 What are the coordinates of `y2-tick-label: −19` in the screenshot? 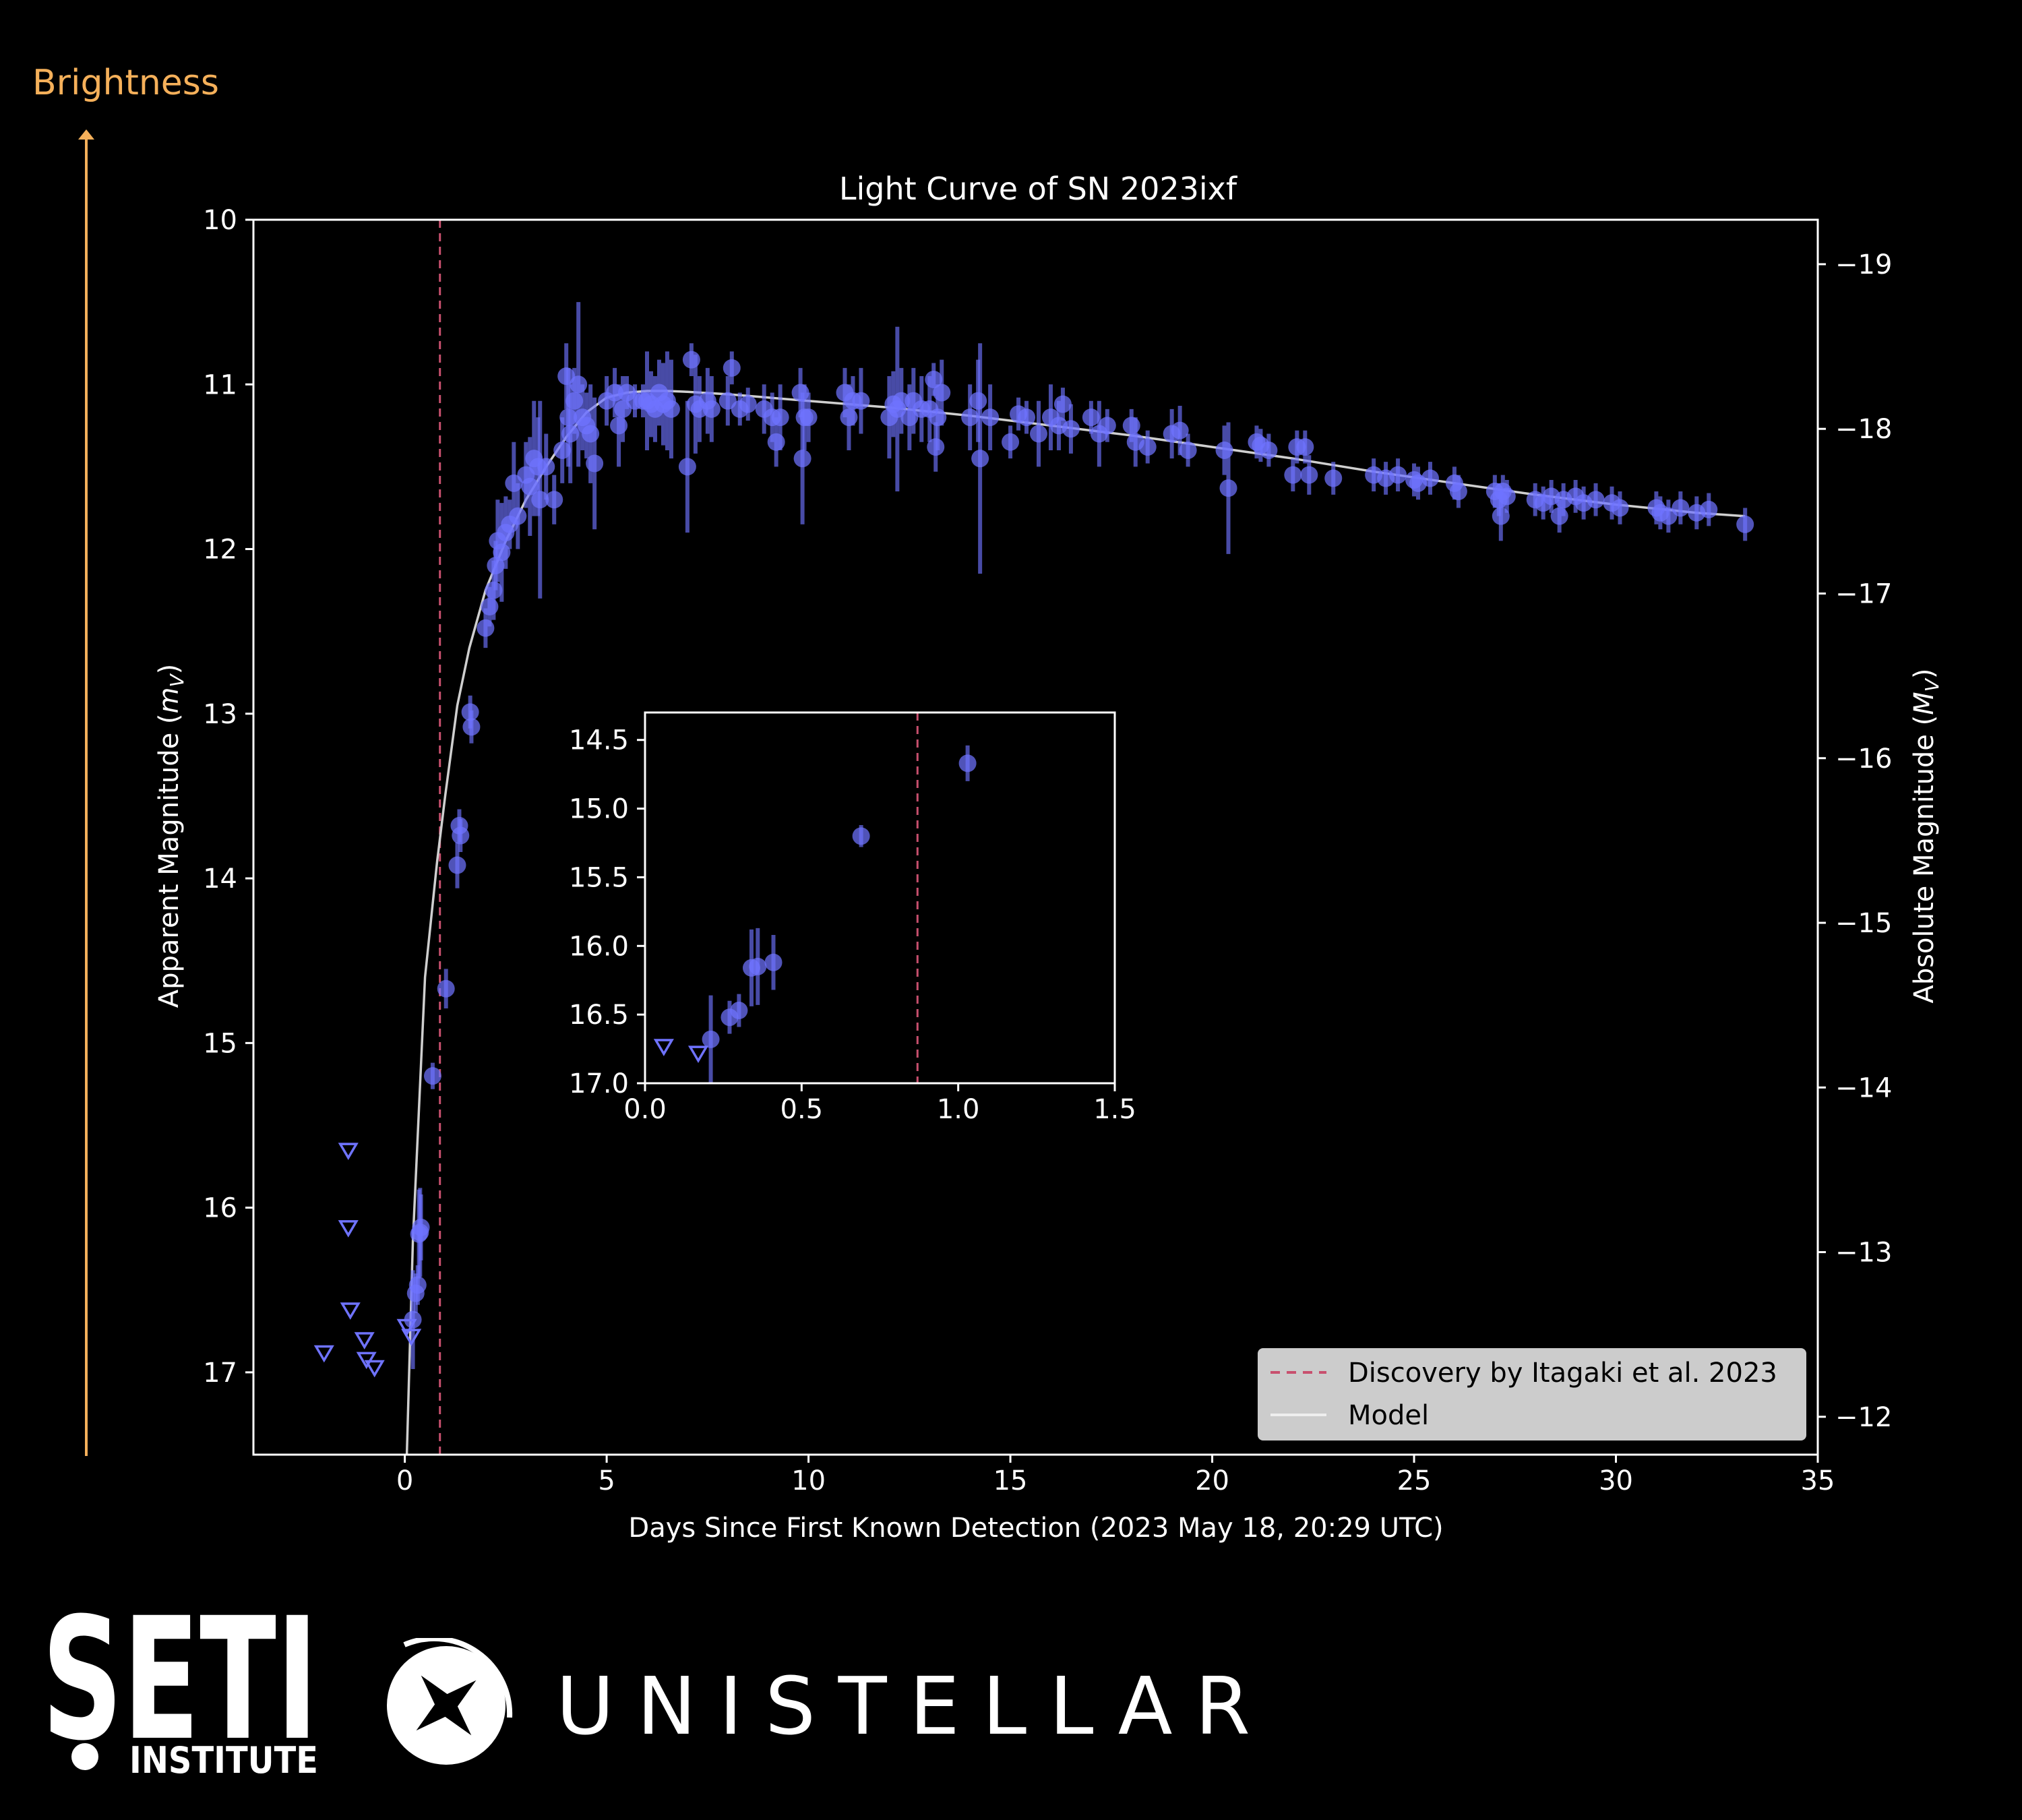 It's located at (1863, 264).